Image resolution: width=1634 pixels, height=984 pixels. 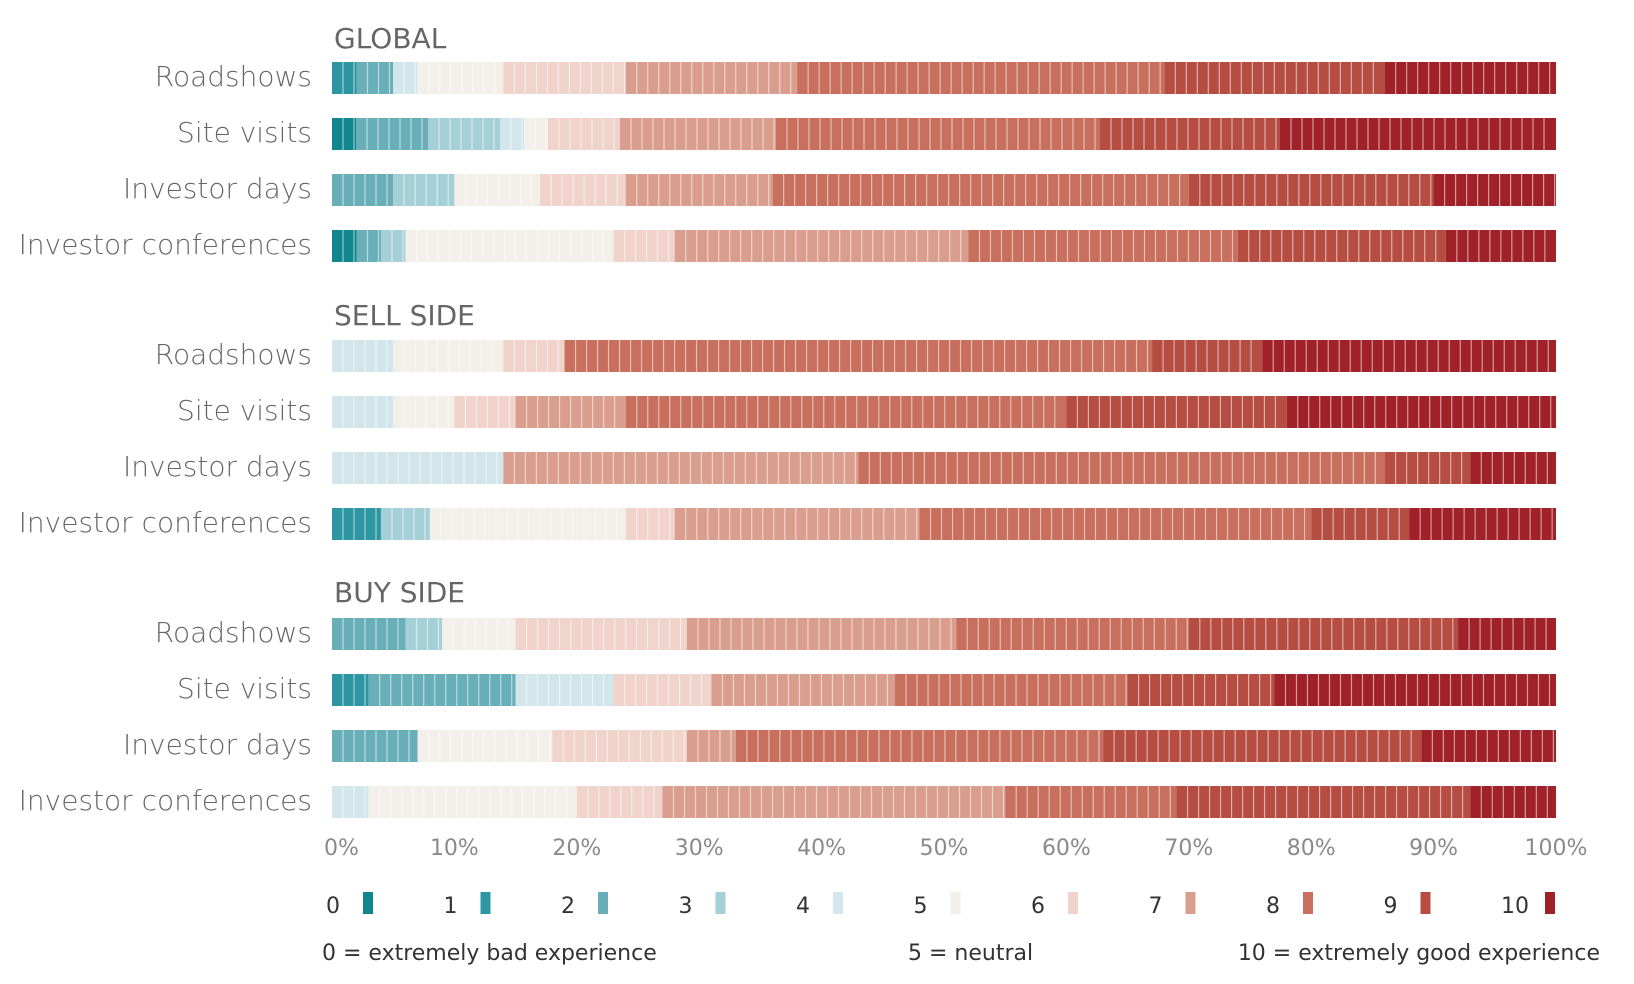 What do you see at coordinates (803, 906) in the screenshot?
I see `legend-label-score-4: 4` at bounding box center [803, 906].